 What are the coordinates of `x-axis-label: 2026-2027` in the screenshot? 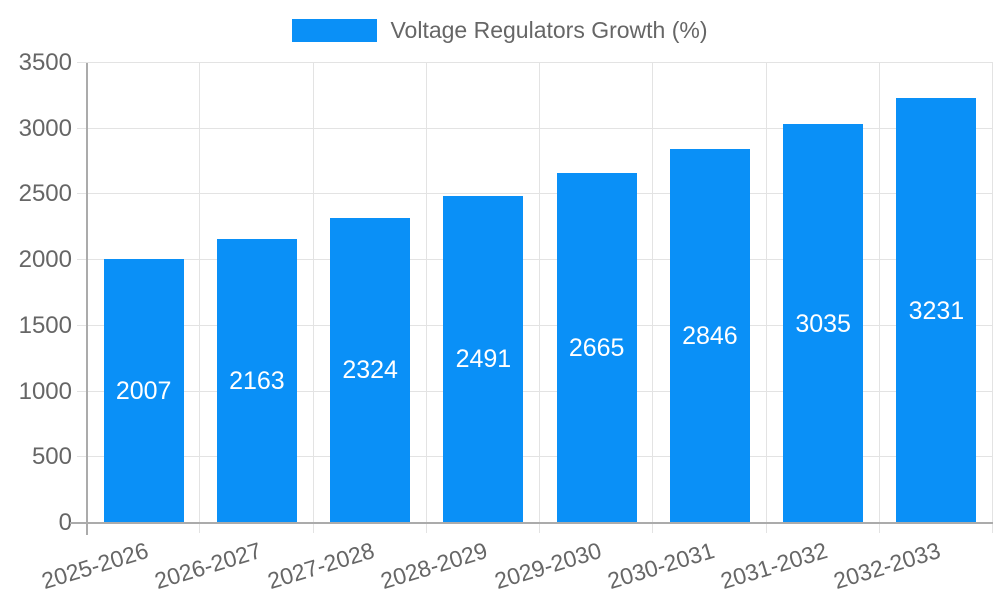 It's located at (208, 566).